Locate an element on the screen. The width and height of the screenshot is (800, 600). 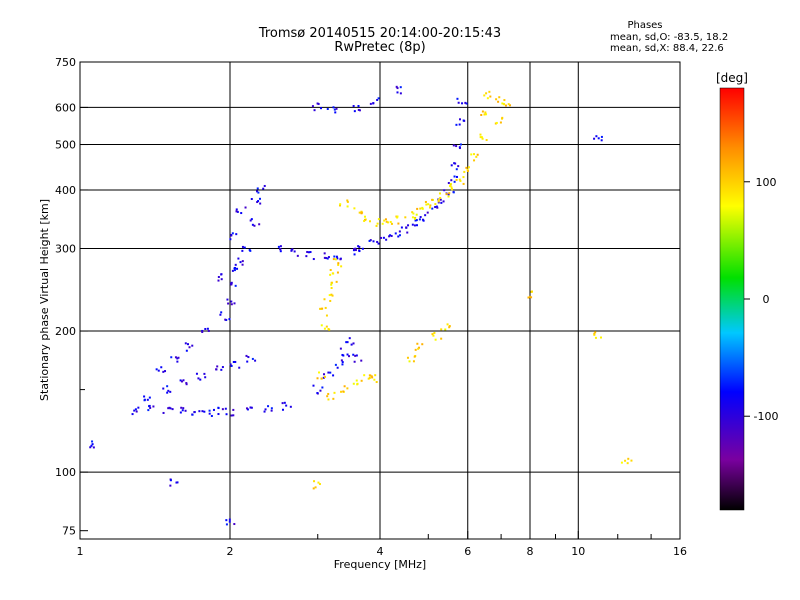
x-tick-label: 6 is located at coordinates (467, 551).